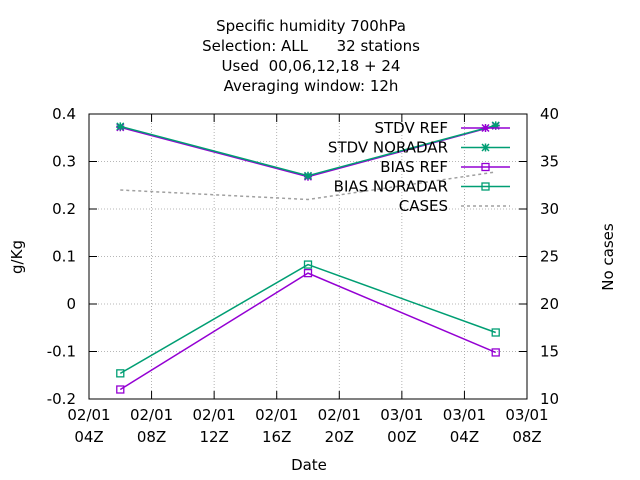  Describe the element at coordinates (549, 209) in the screenshot. I see `y2-tick-label: 30` at that location.